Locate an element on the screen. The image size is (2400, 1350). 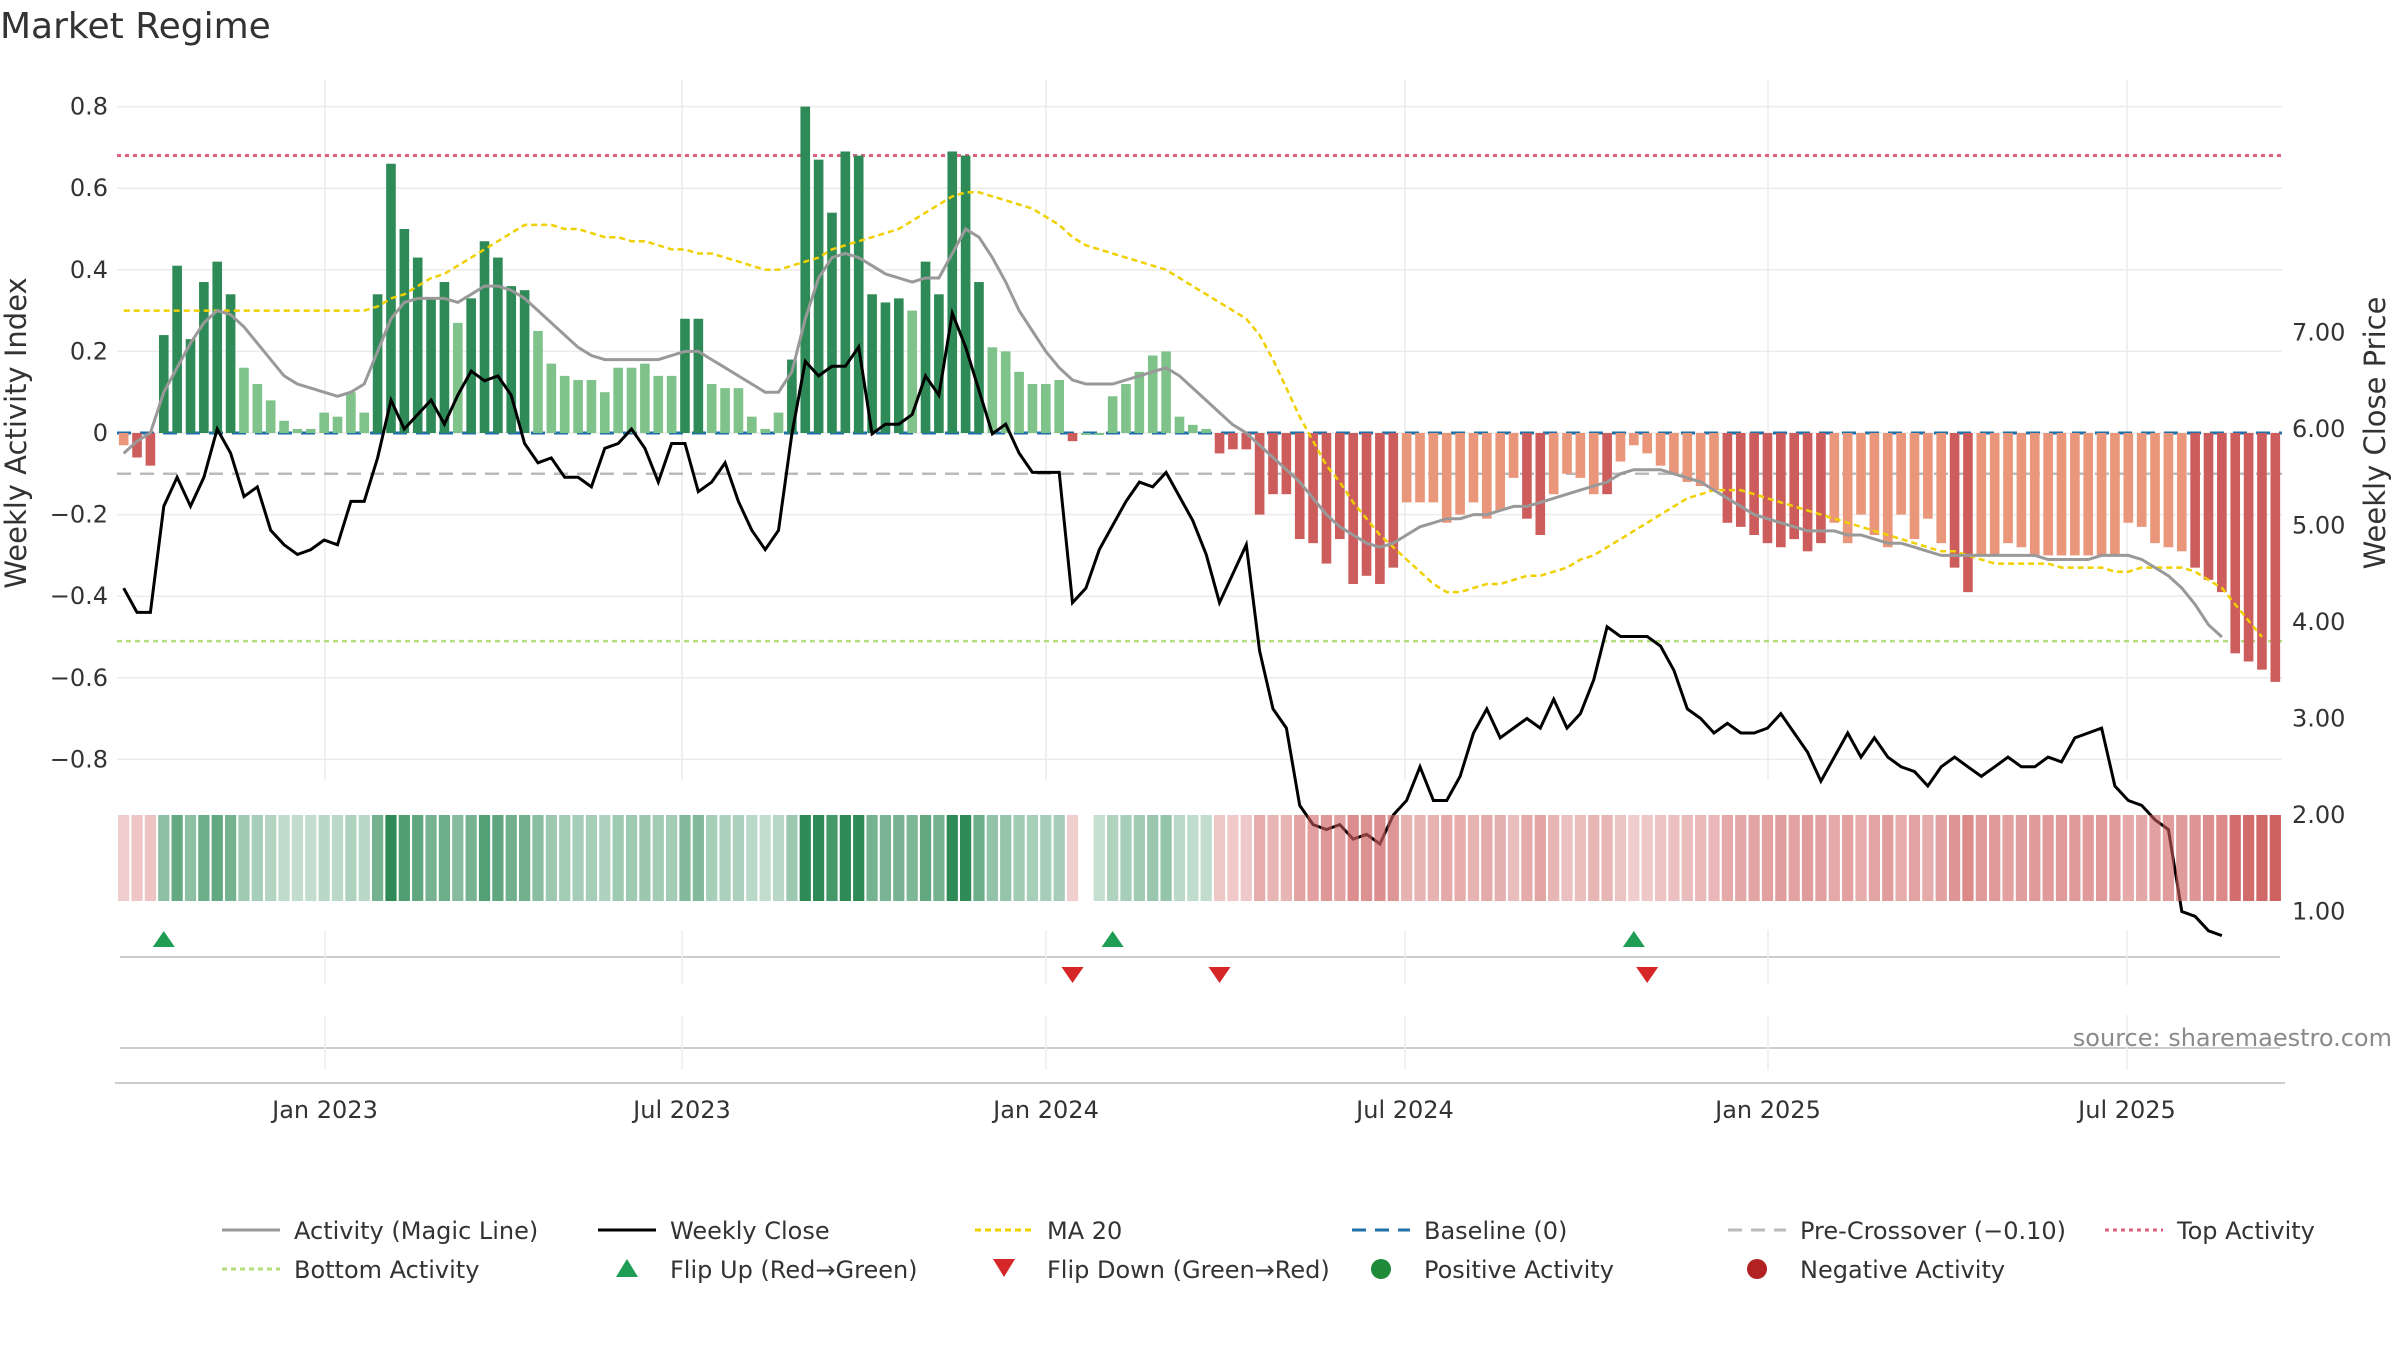
legend-label: Weekly Close is located at coordinates (750, 1231).